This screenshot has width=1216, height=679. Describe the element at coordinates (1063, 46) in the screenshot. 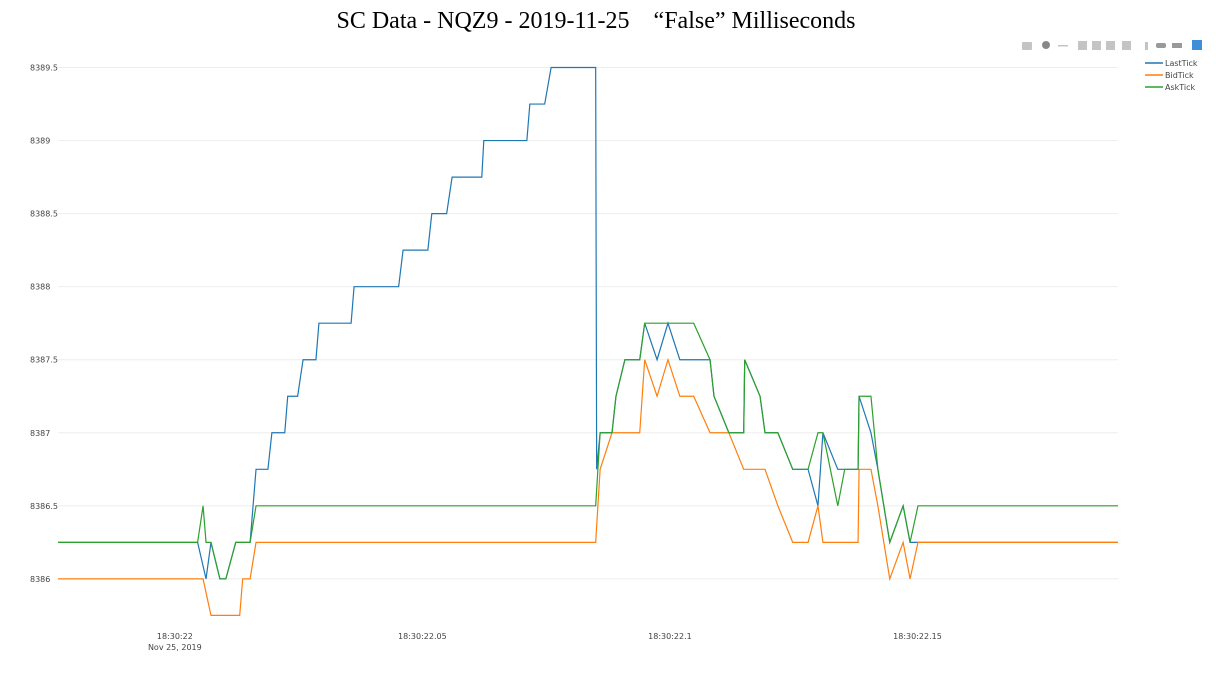

I see `pan-icon` at that location.